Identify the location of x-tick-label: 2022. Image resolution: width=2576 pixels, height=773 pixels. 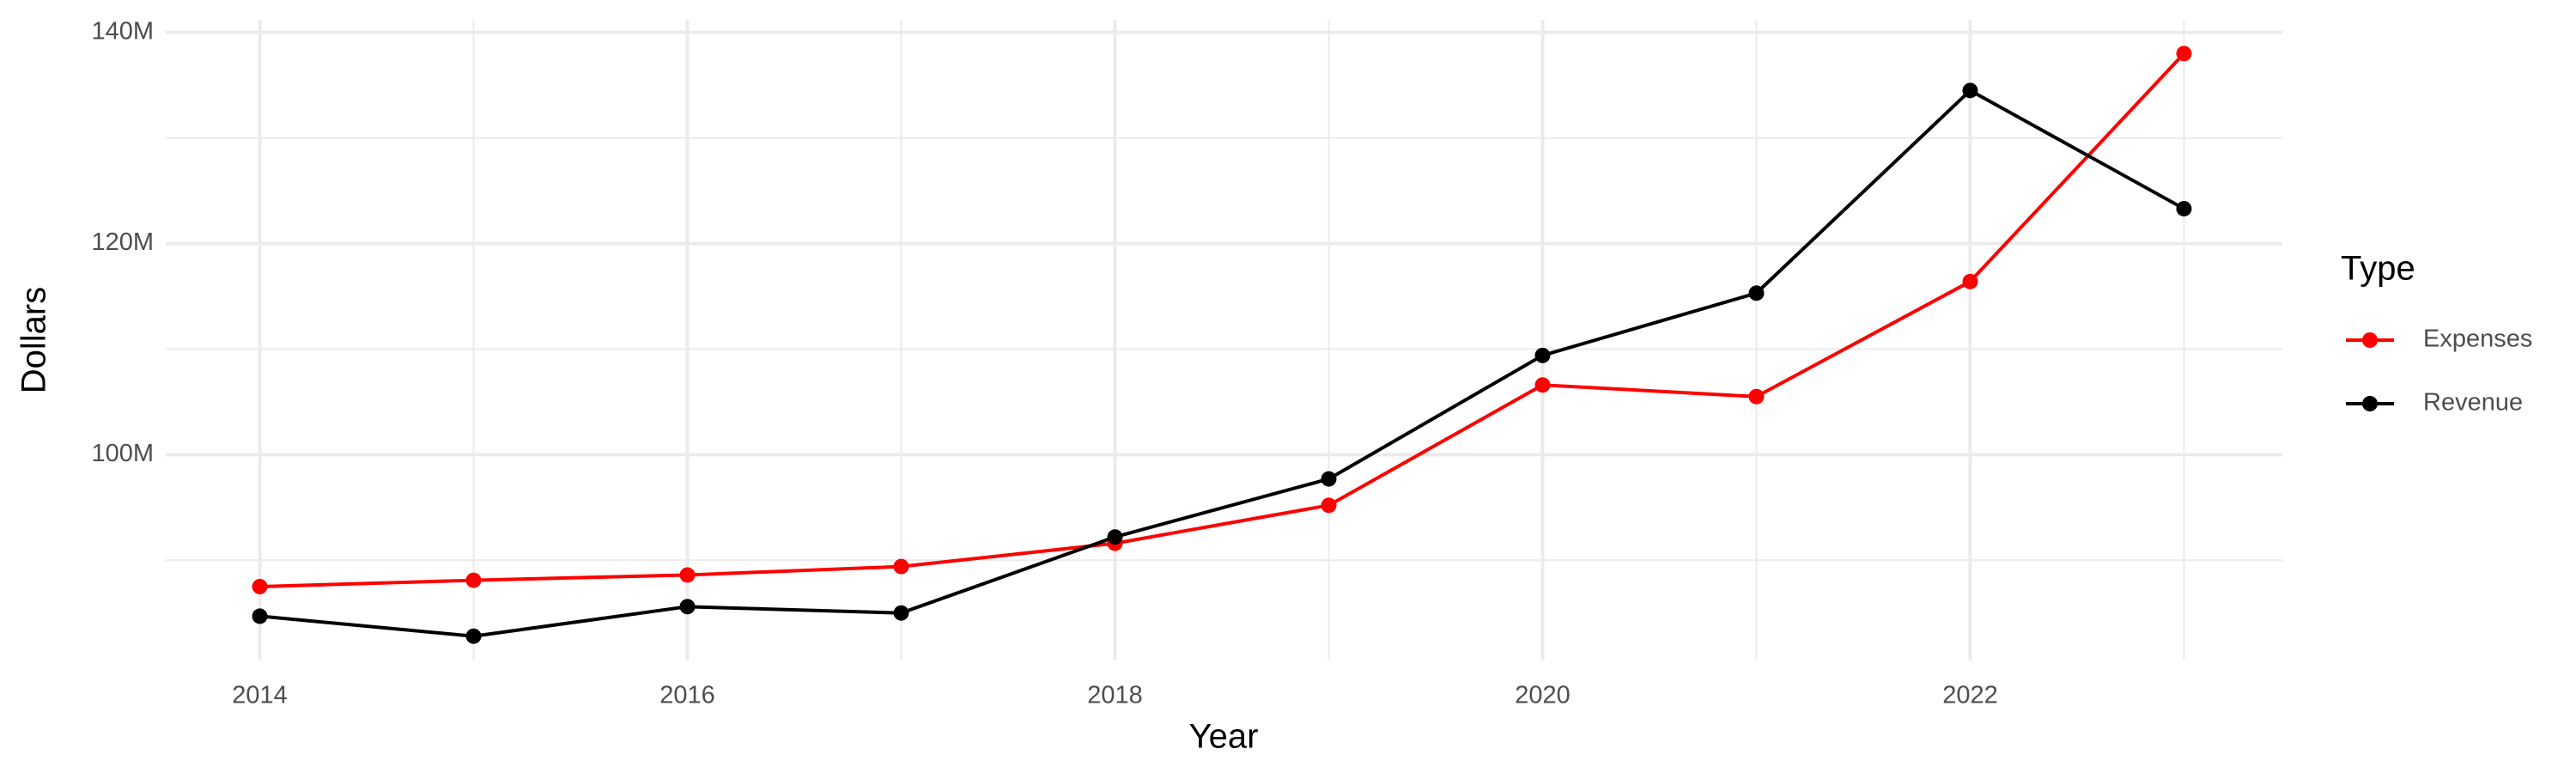
(1970, 695).